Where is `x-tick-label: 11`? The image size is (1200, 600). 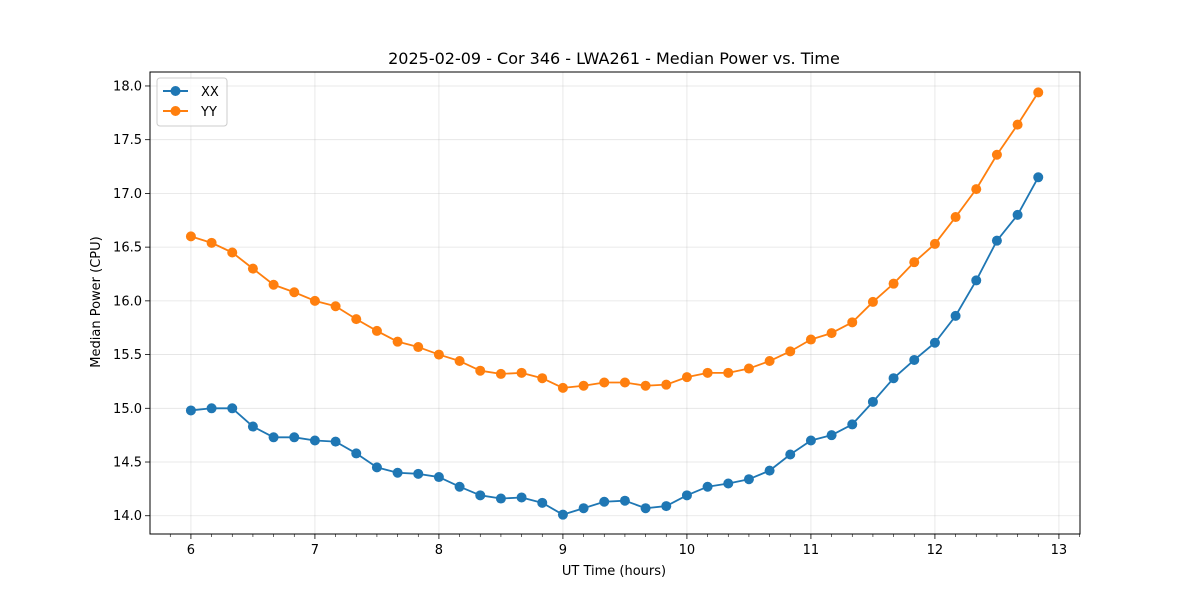 x-tick-label: 11 is located at coordinates (811, 550).